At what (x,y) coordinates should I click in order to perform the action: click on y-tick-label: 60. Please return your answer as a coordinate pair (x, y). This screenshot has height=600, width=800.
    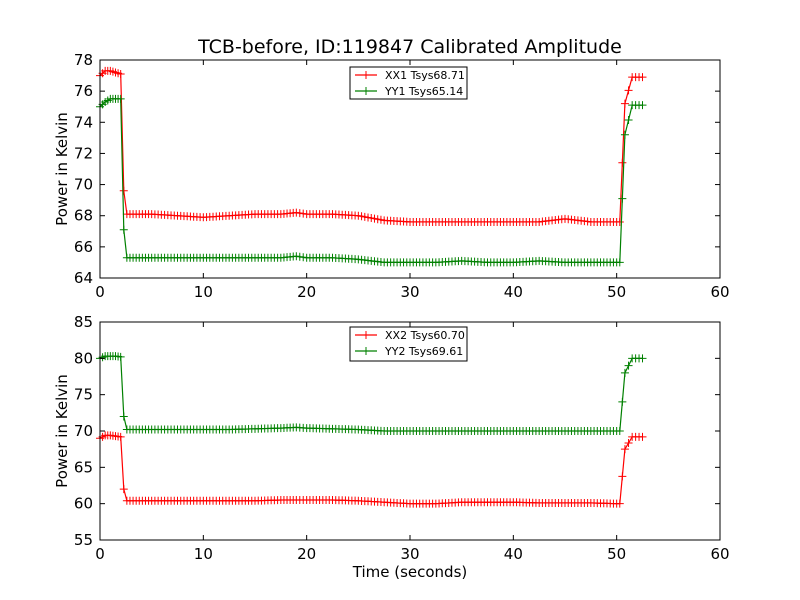
    Looking at the image, I should click on (83, 504).